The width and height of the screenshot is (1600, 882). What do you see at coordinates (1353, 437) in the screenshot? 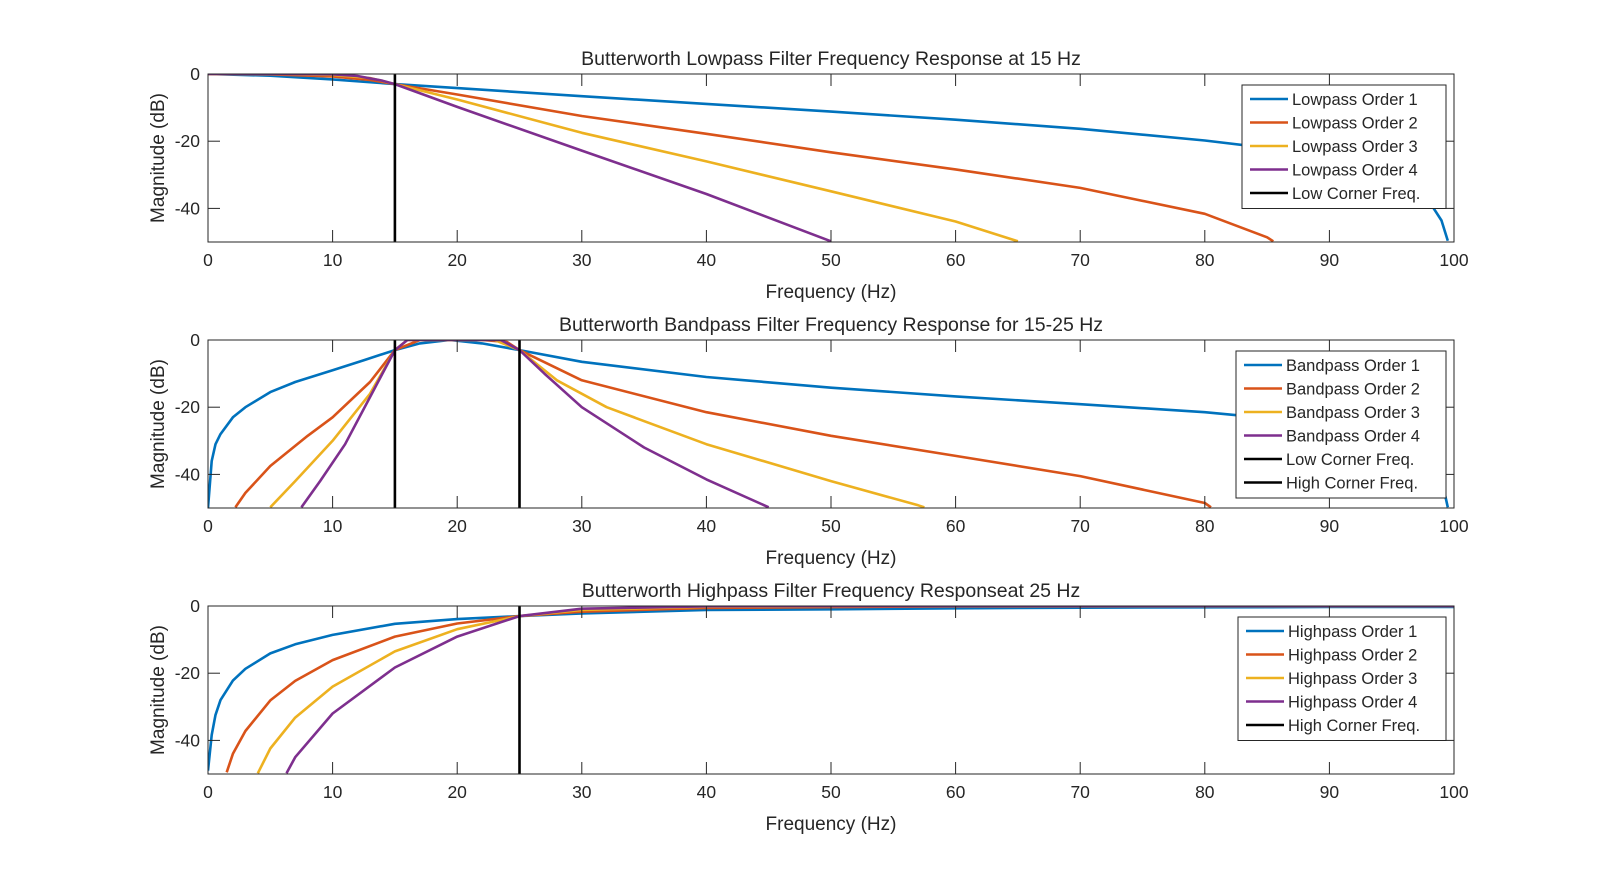
I see `legend-entry: Bandpass Order 4` at bounding box center [1353, 437].